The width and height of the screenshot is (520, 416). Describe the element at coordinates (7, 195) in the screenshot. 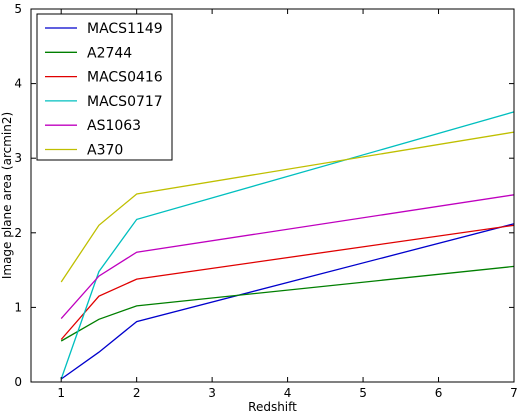

I see `y-axis-label: Image plane area (arcmin2)` at that location.